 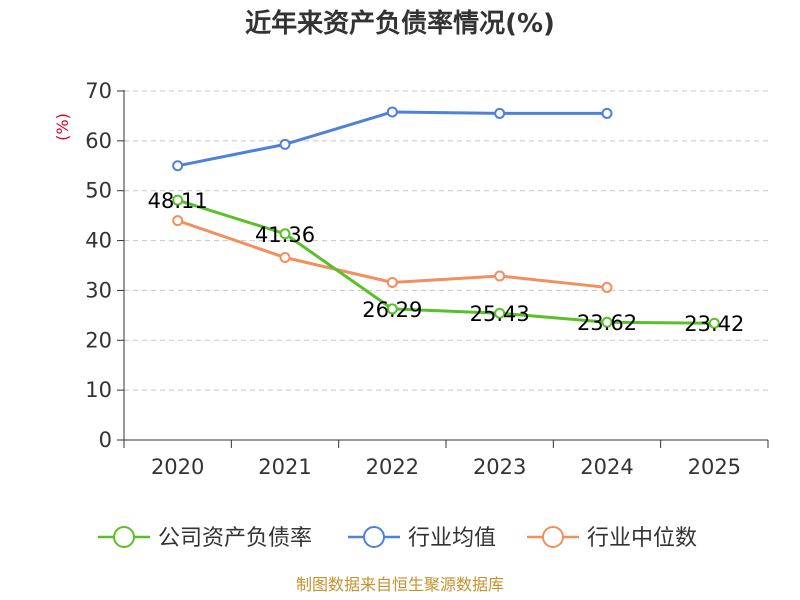 I want to click on data-label: 23.62, so click(x=607, y=323).